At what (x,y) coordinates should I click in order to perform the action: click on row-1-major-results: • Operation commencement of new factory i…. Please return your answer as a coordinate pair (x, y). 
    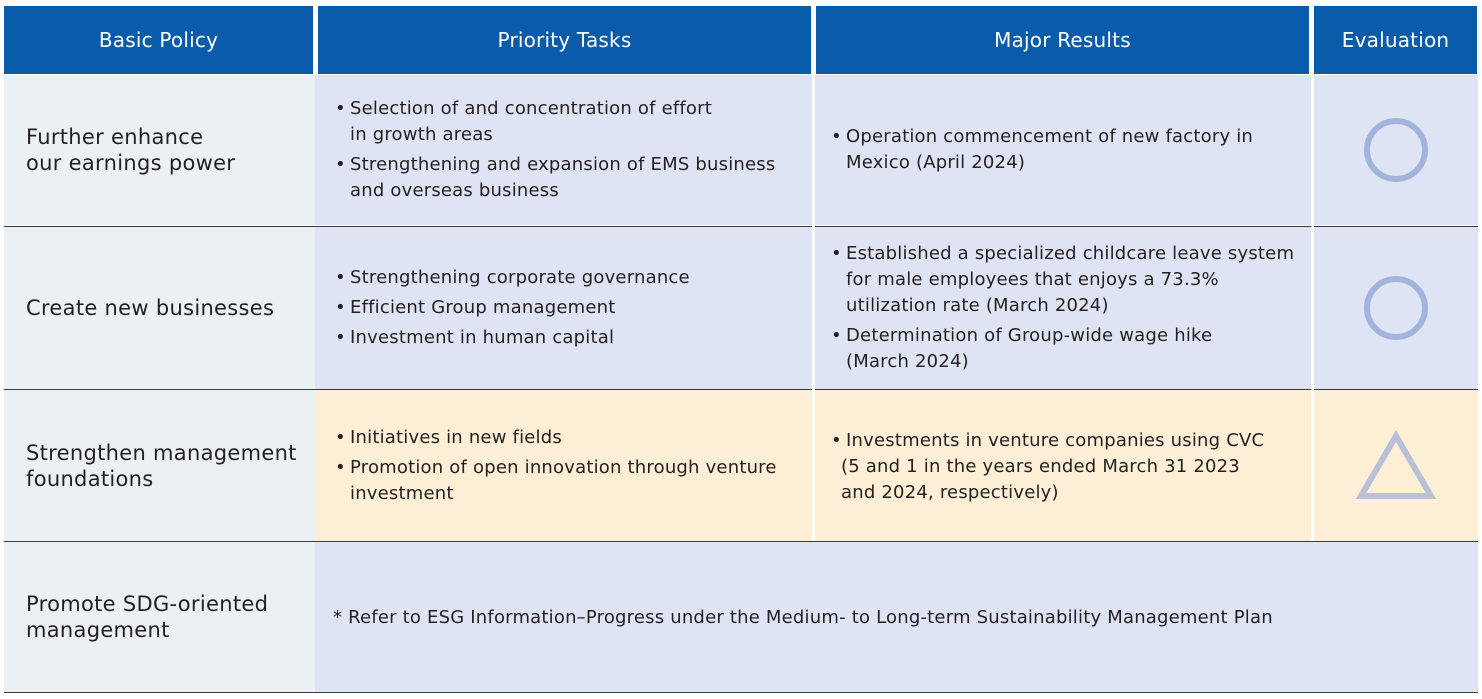
    Looking at the image, I should click on (1063, 150).